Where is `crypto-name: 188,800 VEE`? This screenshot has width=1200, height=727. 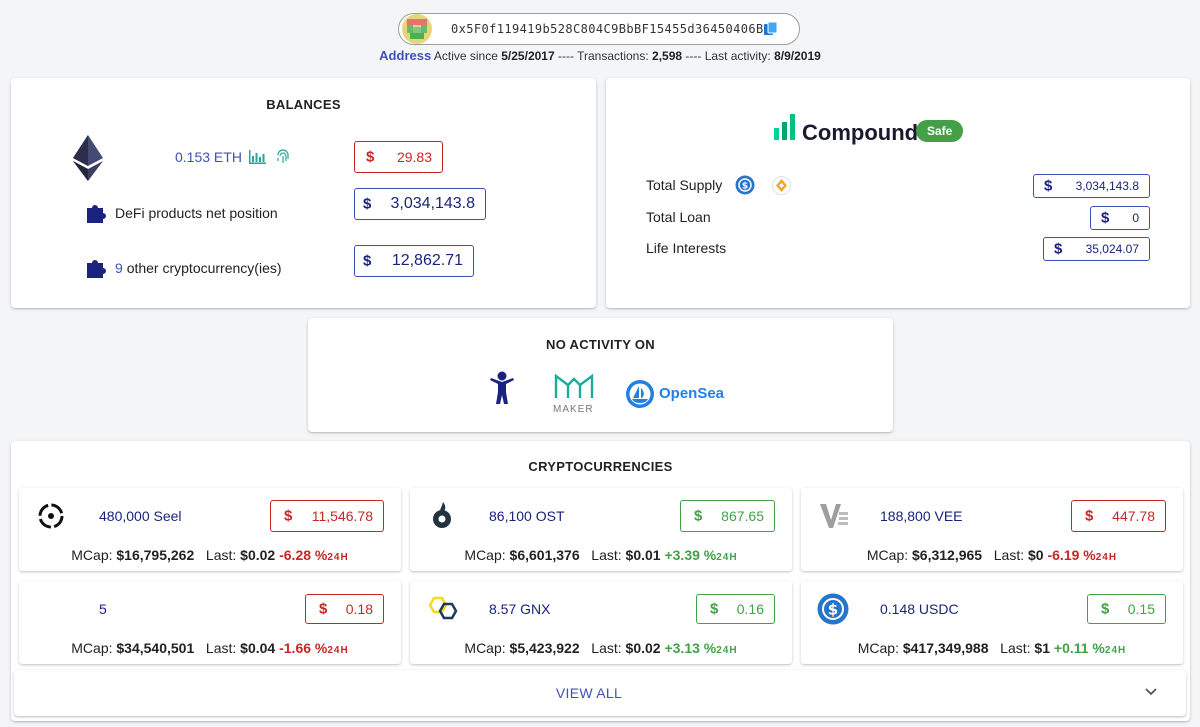 crypto-name: 188,800 VEE is located at coordinates (921, 516).